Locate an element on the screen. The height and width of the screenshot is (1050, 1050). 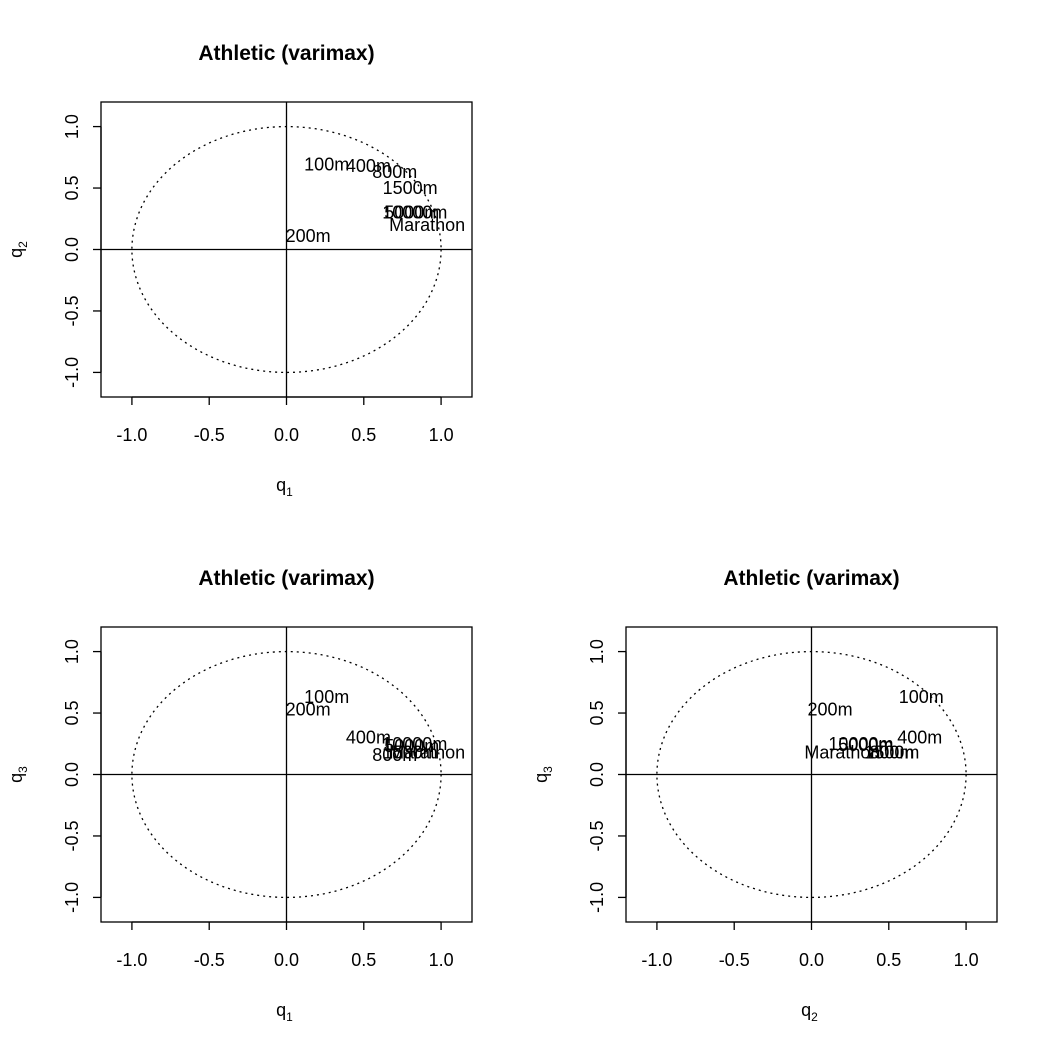
y-axis-label: q2 is located at coordinates (18, 249).